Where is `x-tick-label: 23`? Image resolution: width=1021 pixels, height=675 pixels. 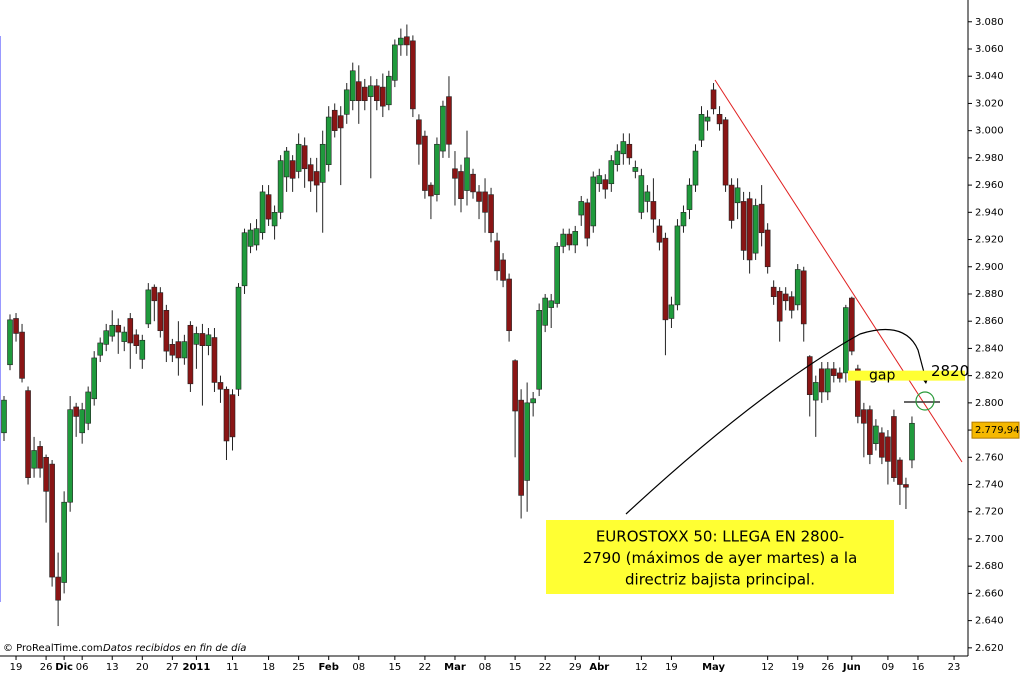
x-tick-label: 23 is located at coordinates (954, 667).